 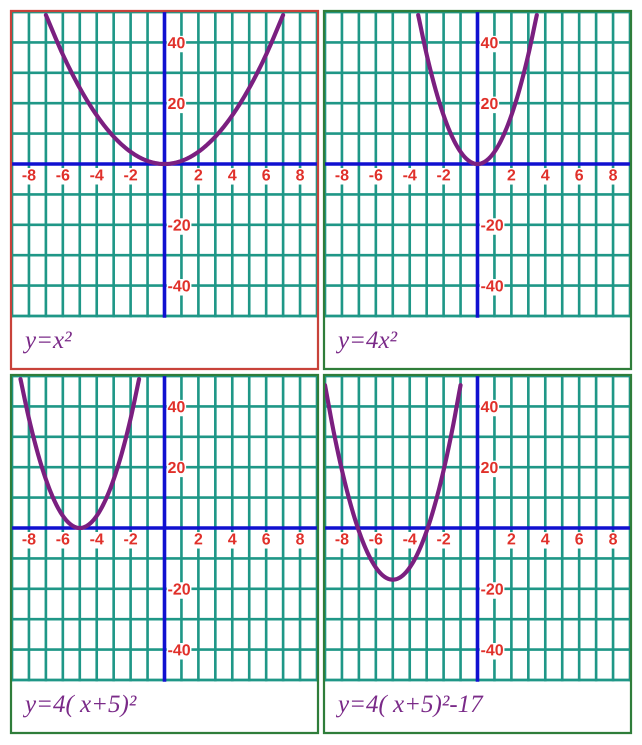 I want to click on text: y=x², so click(x=47, y=342).